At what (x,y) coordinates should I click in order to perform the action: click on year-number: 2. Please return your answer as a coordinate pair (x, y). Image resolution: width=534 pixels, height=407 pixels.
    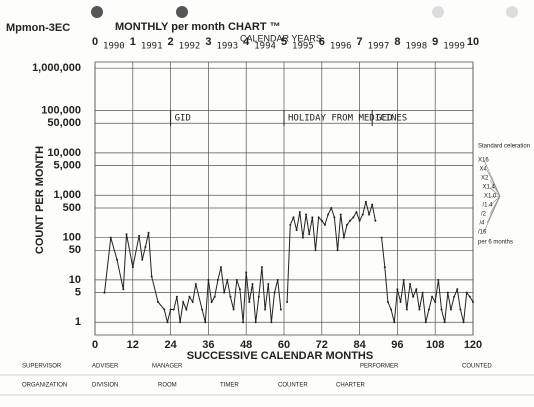
    Looking at the image, I should click on (171, 42).